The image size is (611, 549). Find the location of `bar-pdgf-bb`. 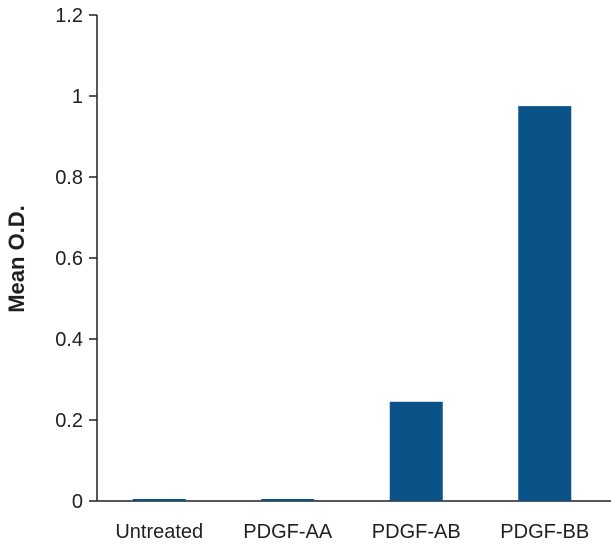

bar-pdgf-bb is located at coordinates (545, 303).